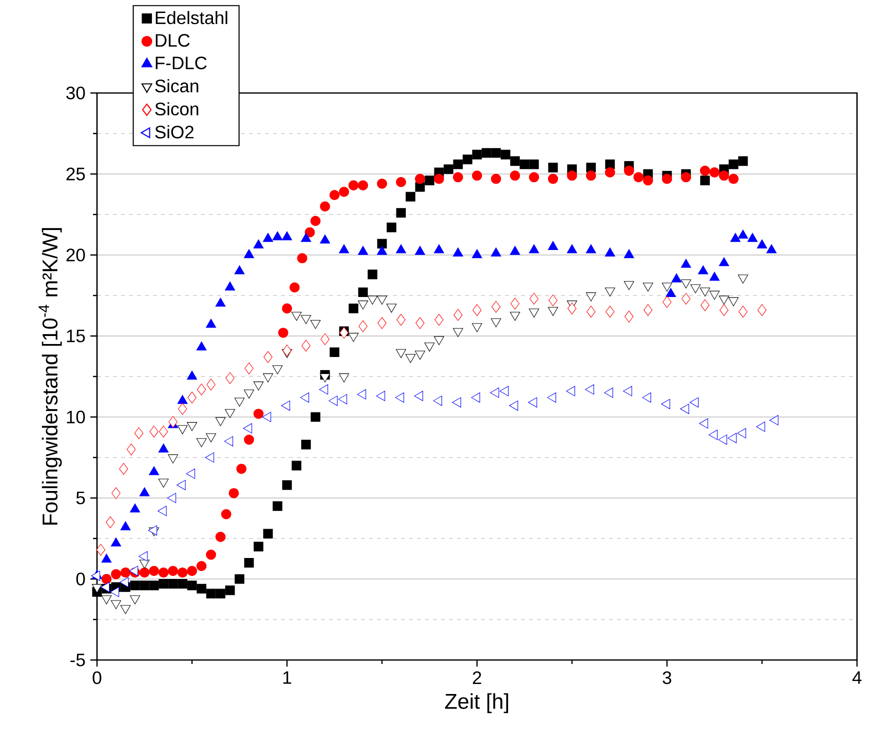 Image resolution: width=870 pixels, height=749 pixels. What do you see at coordinates (75, 417) in the screenshot?
I see `y-tick-label: 10` at bounding box center [75, 417].